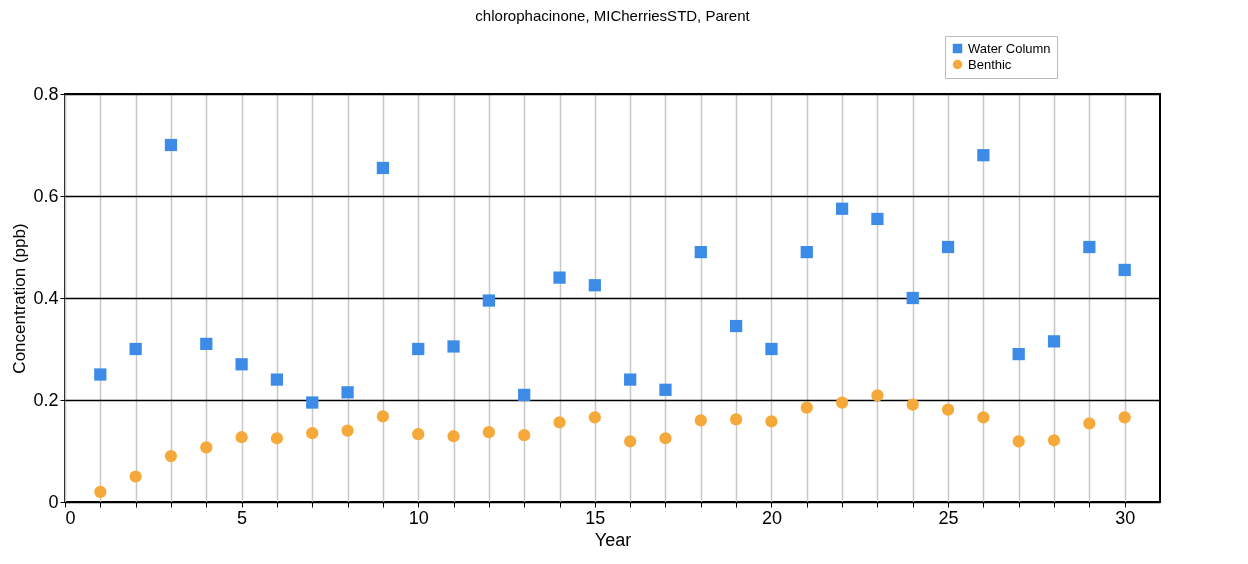 The image size is (1248, 564). Describe the element at coordinates (595, 517) in the screenshot. I see `x-tick-label: 15` at that location.